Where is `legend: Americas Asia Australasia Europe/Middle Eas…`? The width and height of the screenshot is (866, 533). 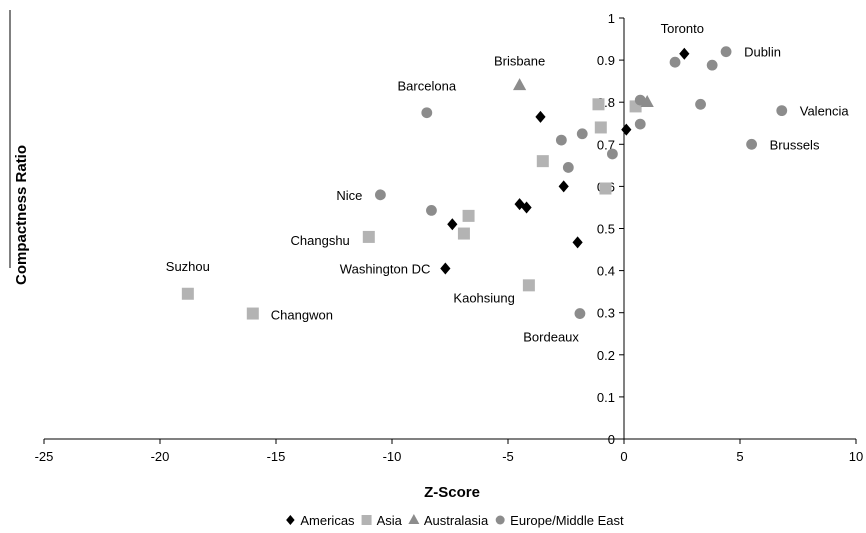 legend: Americas Asia Australasia Europe/Middle Eas… is located at coordinates (455, 520).